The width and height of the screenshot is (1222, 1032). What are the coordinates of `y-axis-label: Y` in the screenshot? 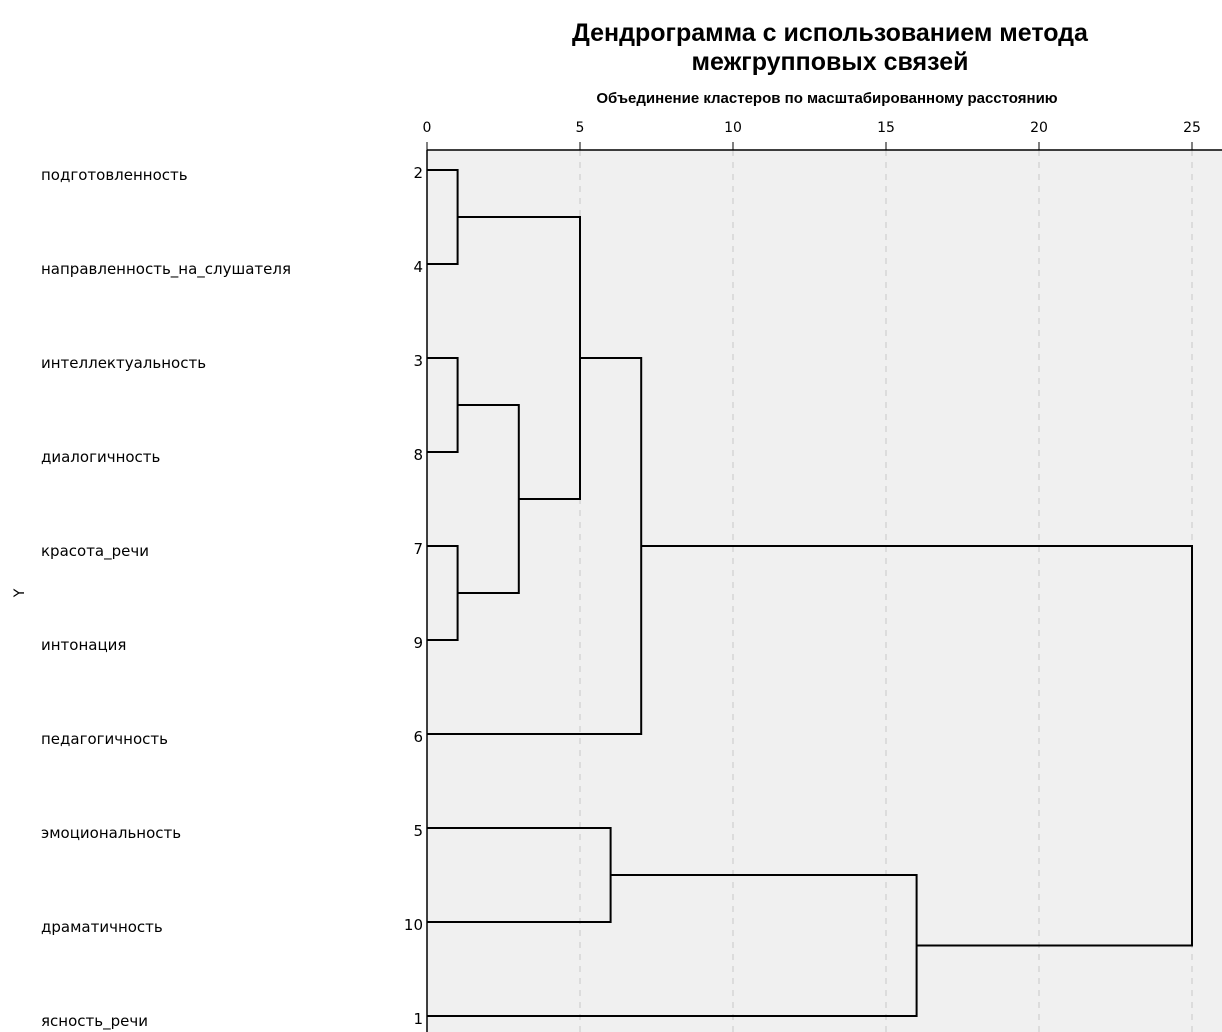 It's located at (20, 593).